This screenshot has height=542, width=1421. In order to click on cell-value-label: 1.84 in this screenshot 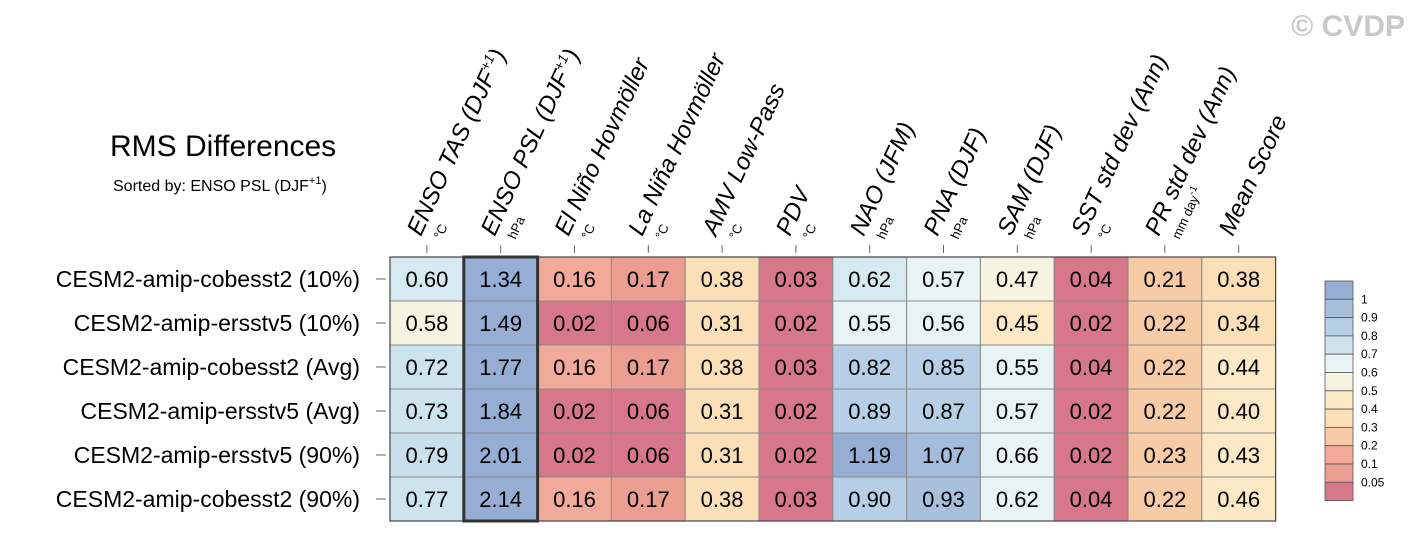, I will do `click(500, 411)`.